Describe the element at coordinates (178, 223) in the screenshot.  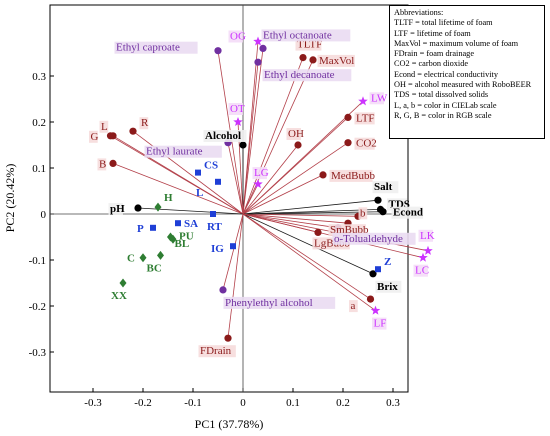
I see `square-point-sa` at that location.